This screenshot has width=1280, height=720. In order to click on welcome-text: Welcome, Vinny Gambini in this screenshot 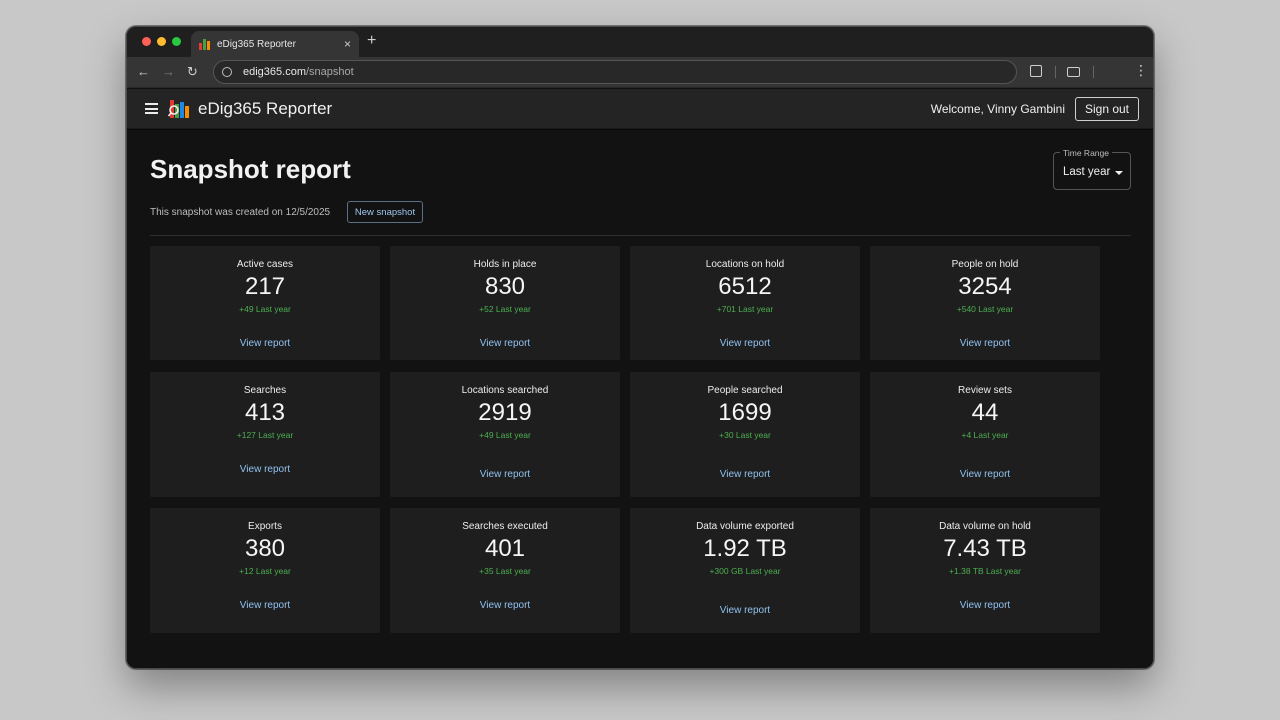, I will do `click(997, 109)`.